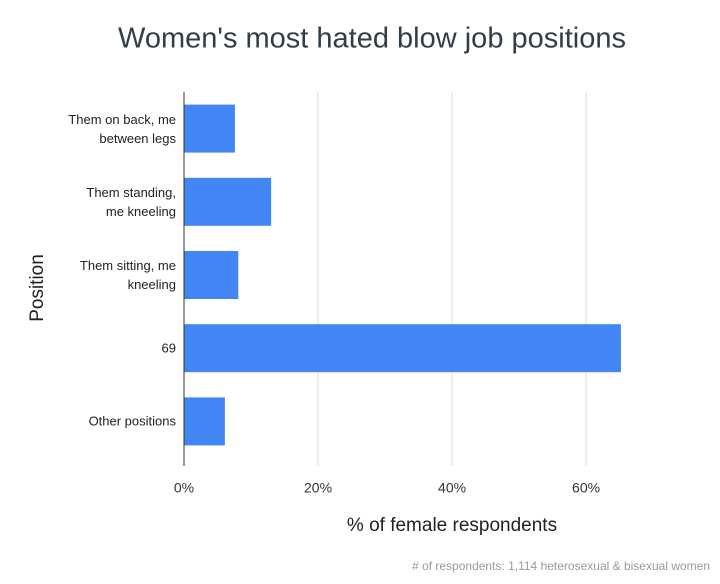 Image resolution: width=720 pixels, height=584 pixels. Describe the element at coordinates (132, 421) in the screenshot. I see `y-tick-label: Other positions` at that location.